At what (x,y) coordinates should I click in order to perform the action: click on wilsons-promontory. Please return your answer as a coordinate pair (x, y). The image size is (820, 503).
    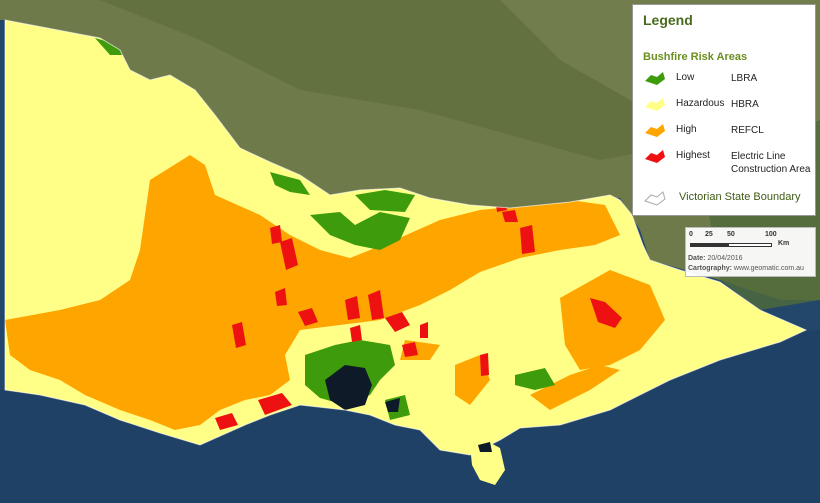
    Looking at the image, I should click on (487, 462).